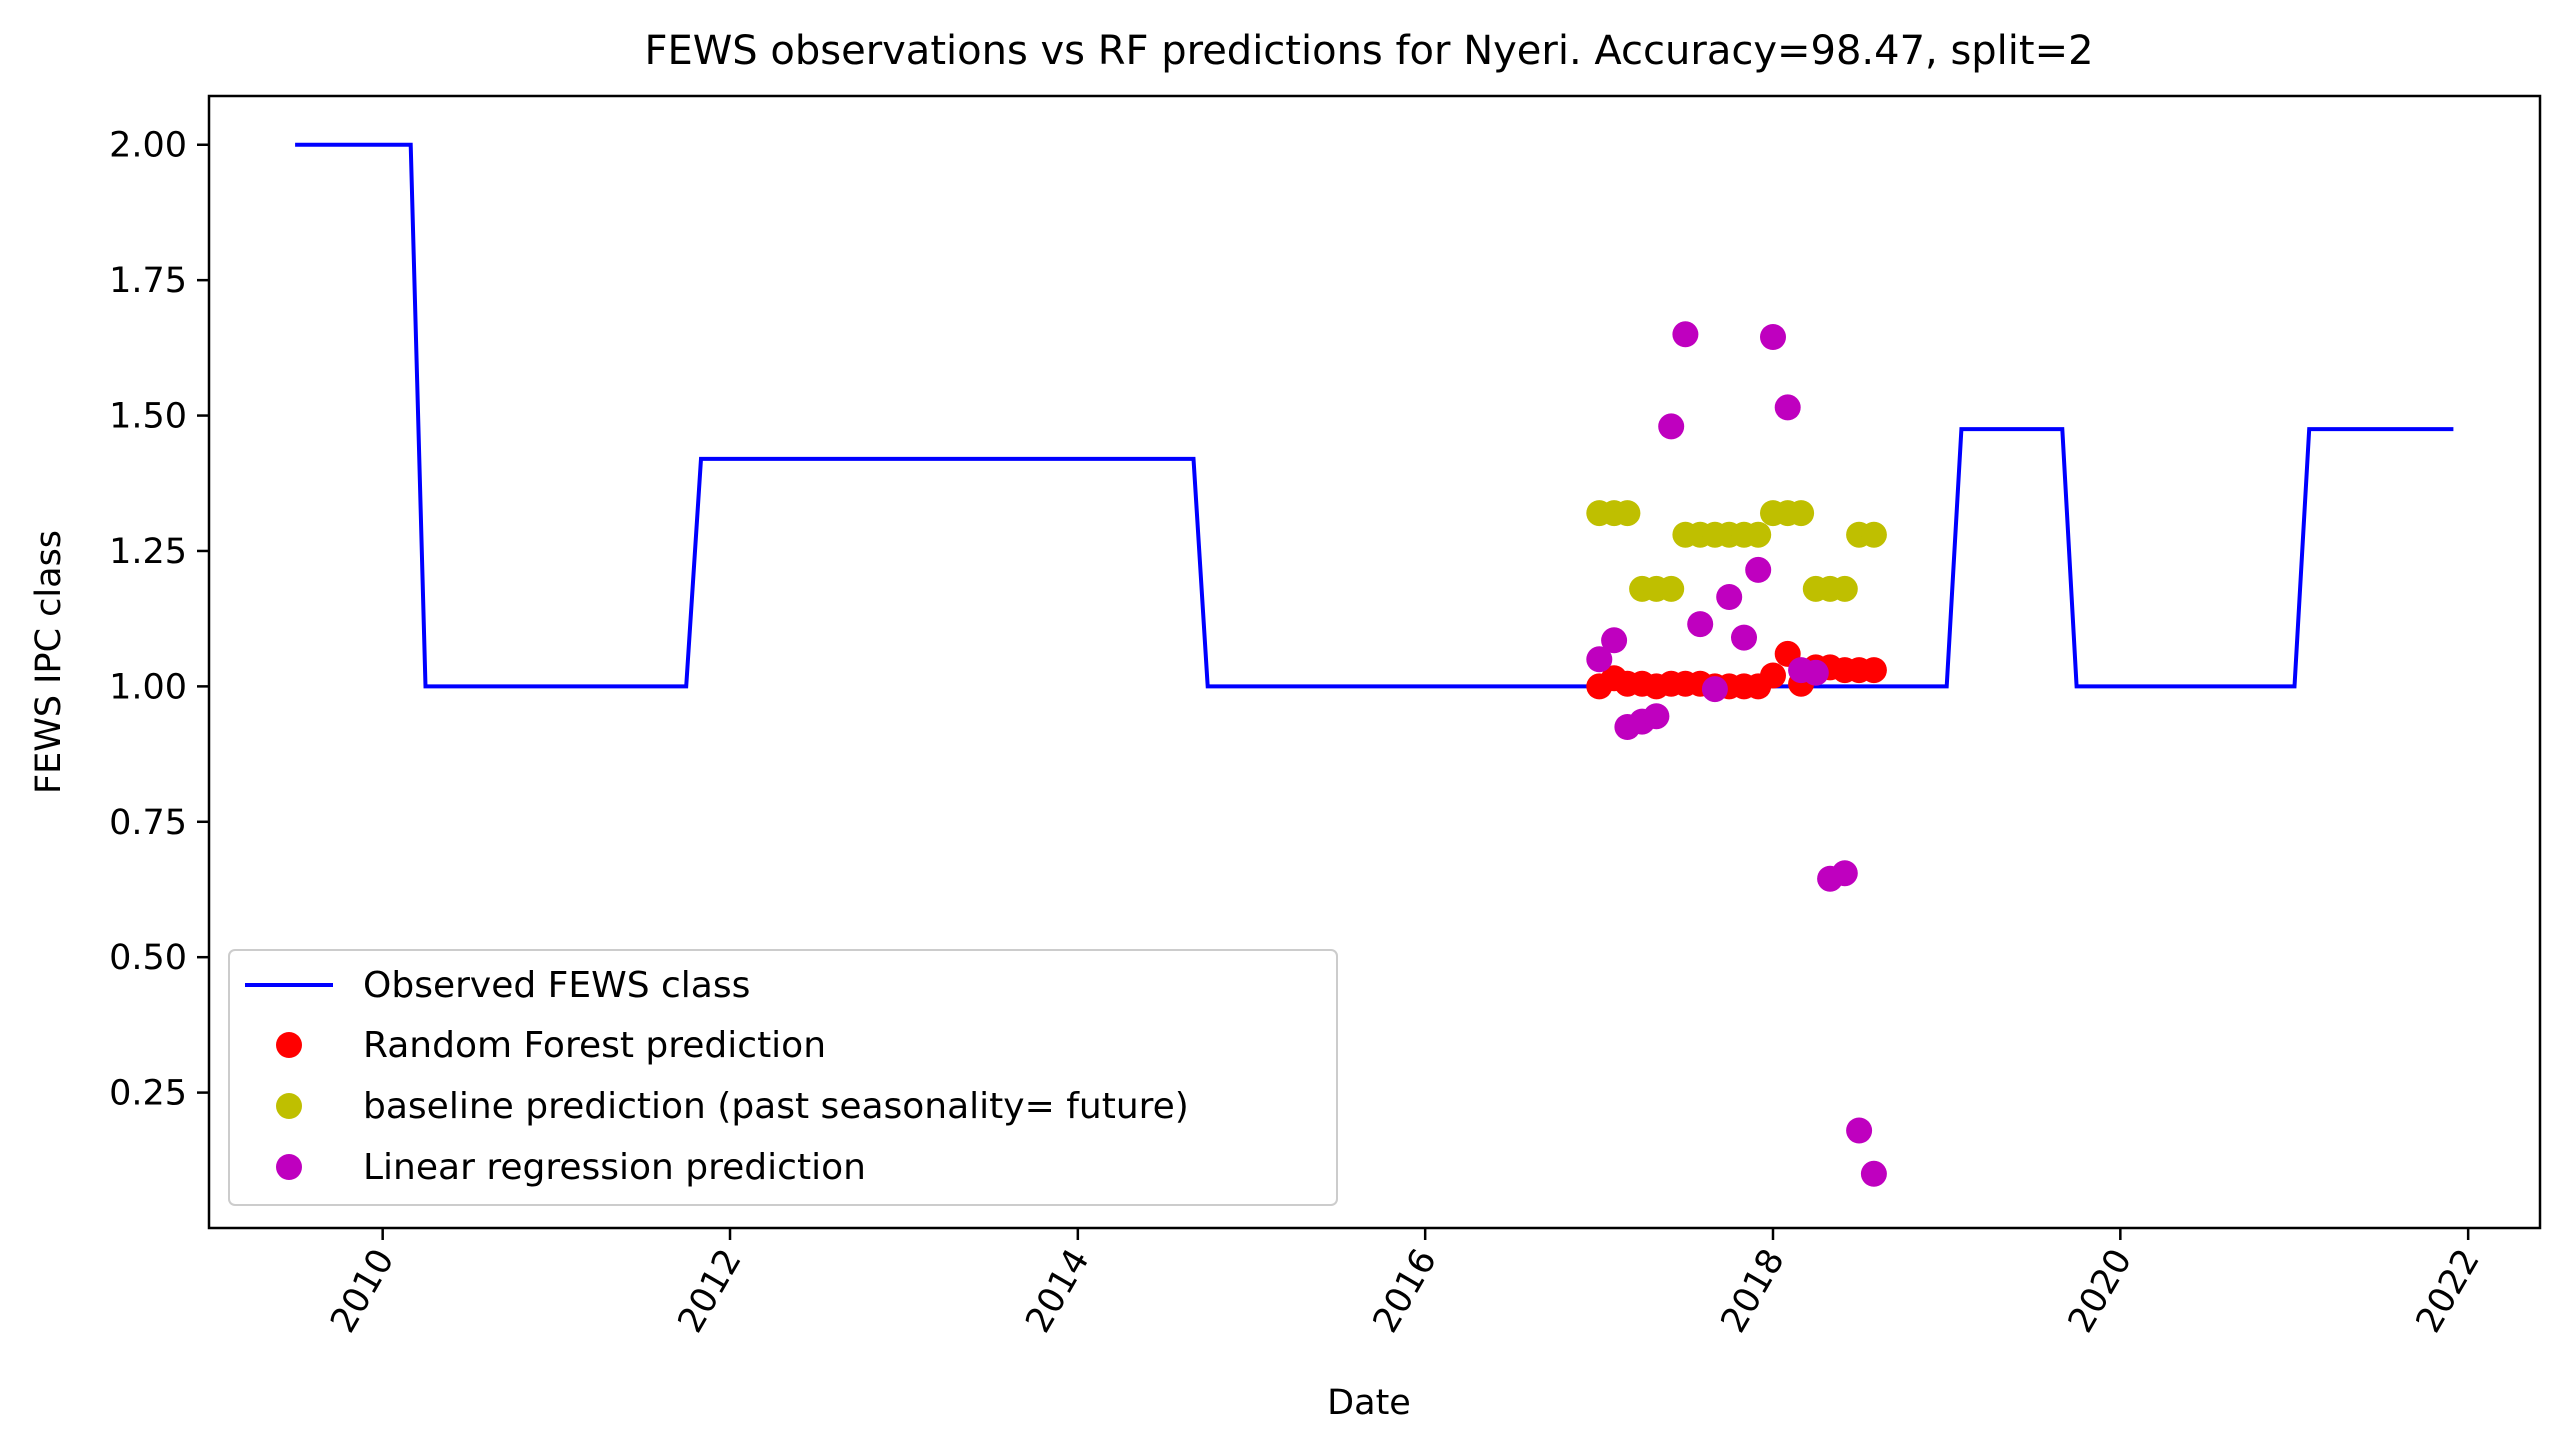 This screenshot has height=1453, width=2563. Describe the element at coordinates (289, 1106) in the screenshot. I see `legend-marker-baseline` at that location.